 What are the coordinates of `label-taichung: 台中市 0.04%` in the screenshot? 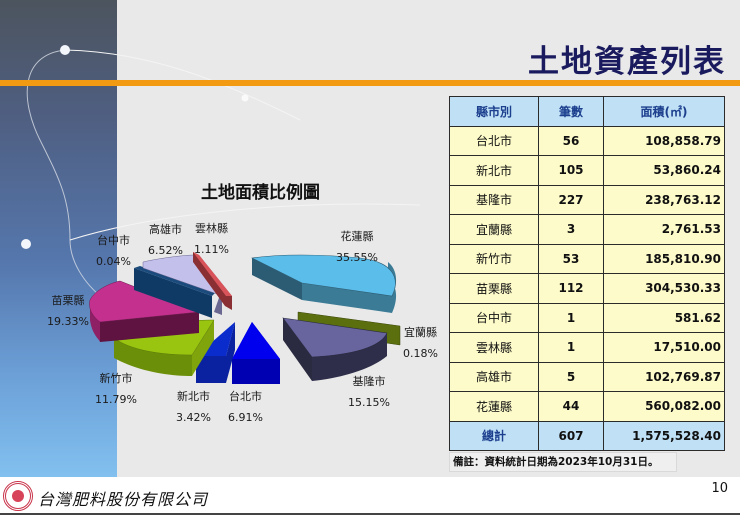 It's located at (113, 251).